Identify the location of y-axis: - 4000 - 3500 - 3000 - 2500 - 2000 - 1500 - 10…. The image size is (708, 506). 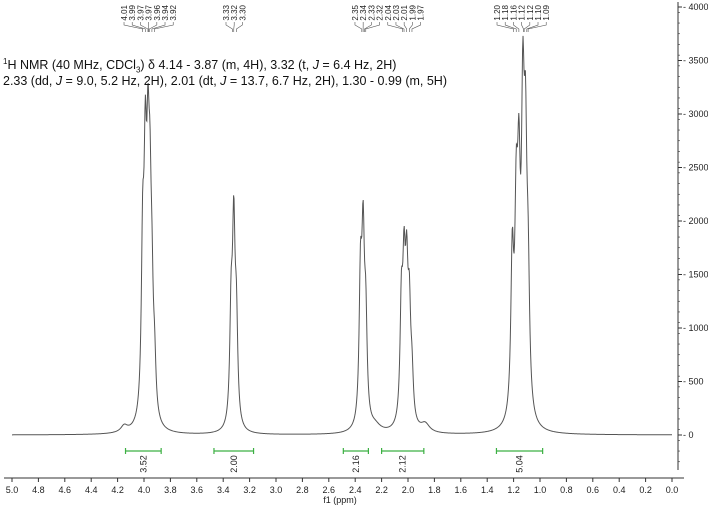
(692, 236).